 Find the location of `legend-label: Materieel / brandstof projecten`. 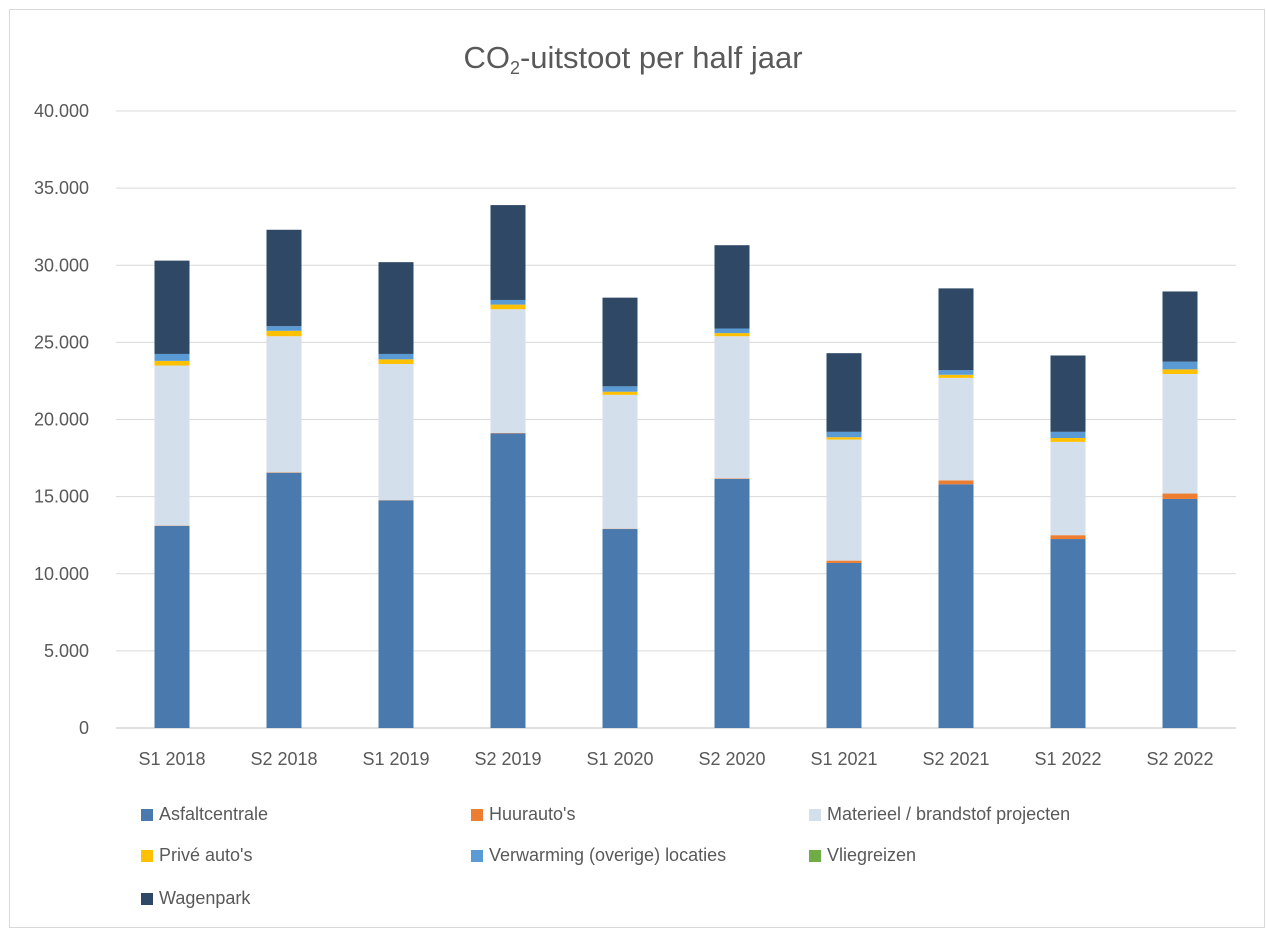

legend-label: Materieel / brandstof projecten is located at coordinates (949, 814).